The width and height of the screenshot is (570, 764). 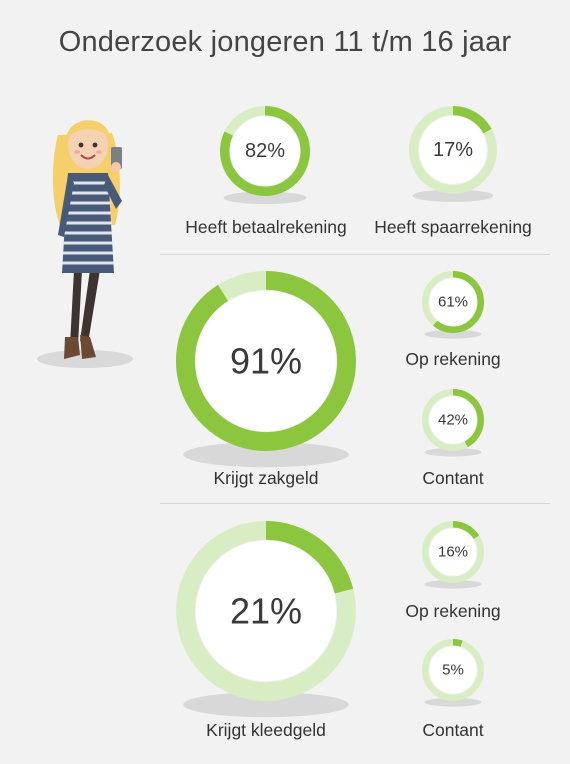 I want to click on gauge-zakgeld-op-rekening: 61%, so click(x=453, y=304).